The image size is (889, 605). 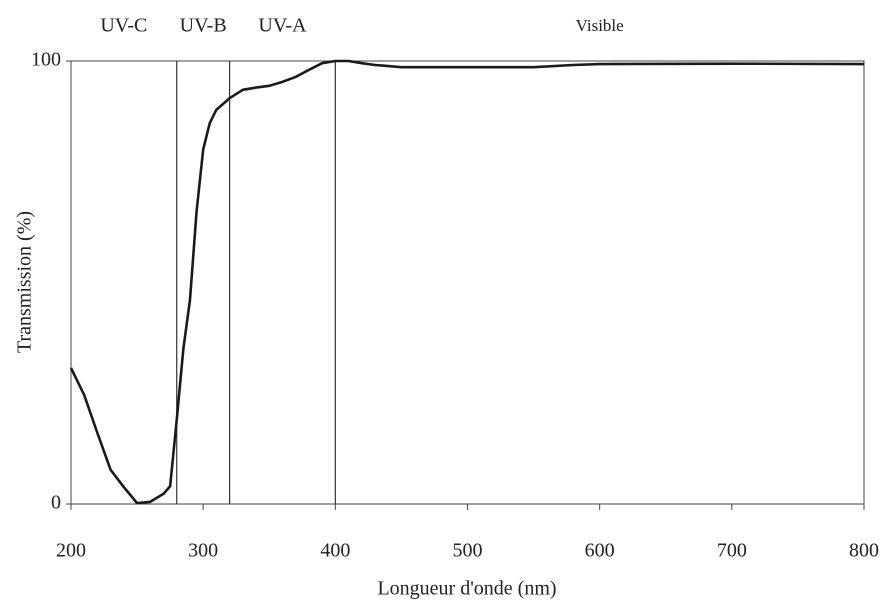 I want to click on y-tick-label: 0, so click(x=56, y=503).